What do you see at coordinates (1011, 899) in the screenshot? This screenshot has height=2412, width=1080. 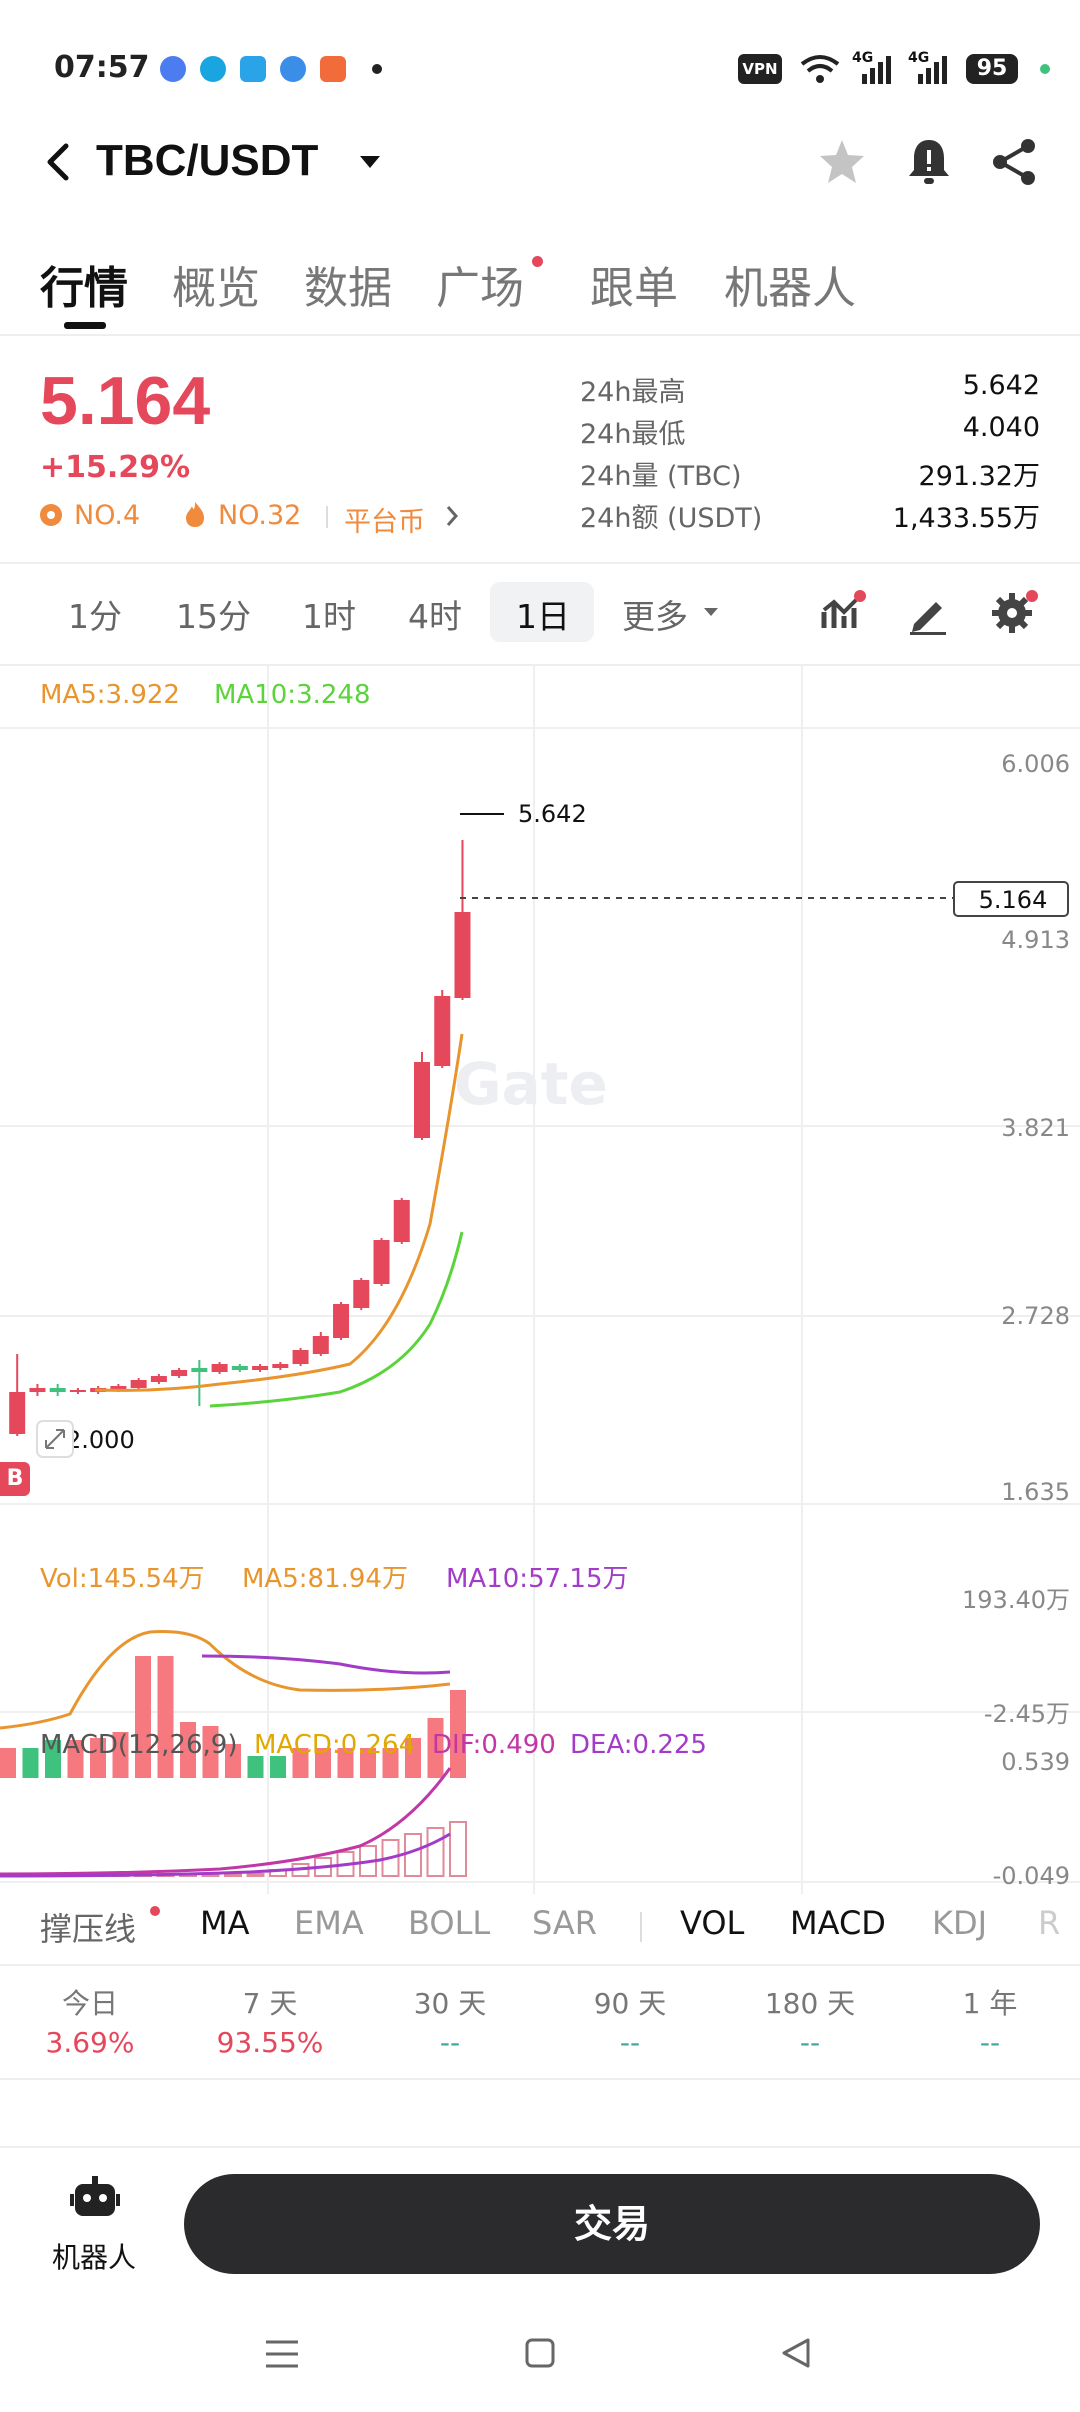 I see `last-price-box` at bounding box center [1011, 899].